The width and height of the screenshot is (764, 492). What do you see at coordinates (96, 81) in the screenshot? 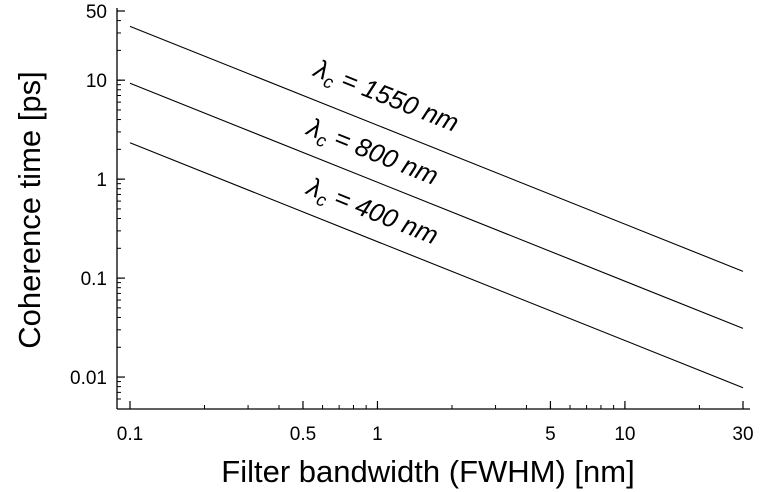
I see `y-tick-label: 10` at bounding box center [96, 81].